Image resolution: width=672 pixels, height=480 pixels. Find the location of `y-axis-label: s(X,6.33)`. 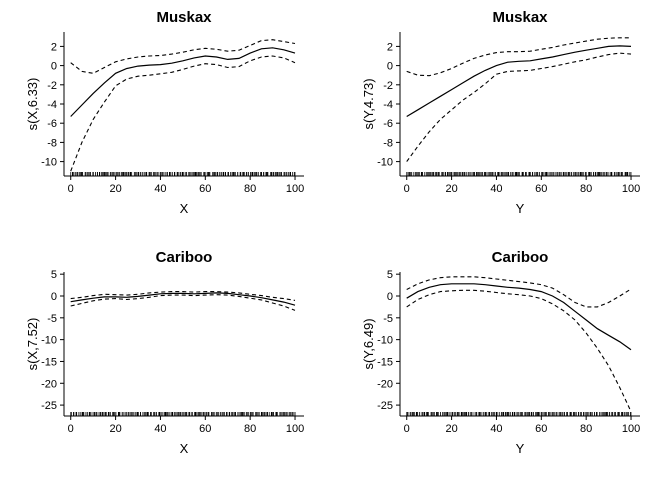

y-axis-label: s(X,6.33) is located at coordinates (32, 104).